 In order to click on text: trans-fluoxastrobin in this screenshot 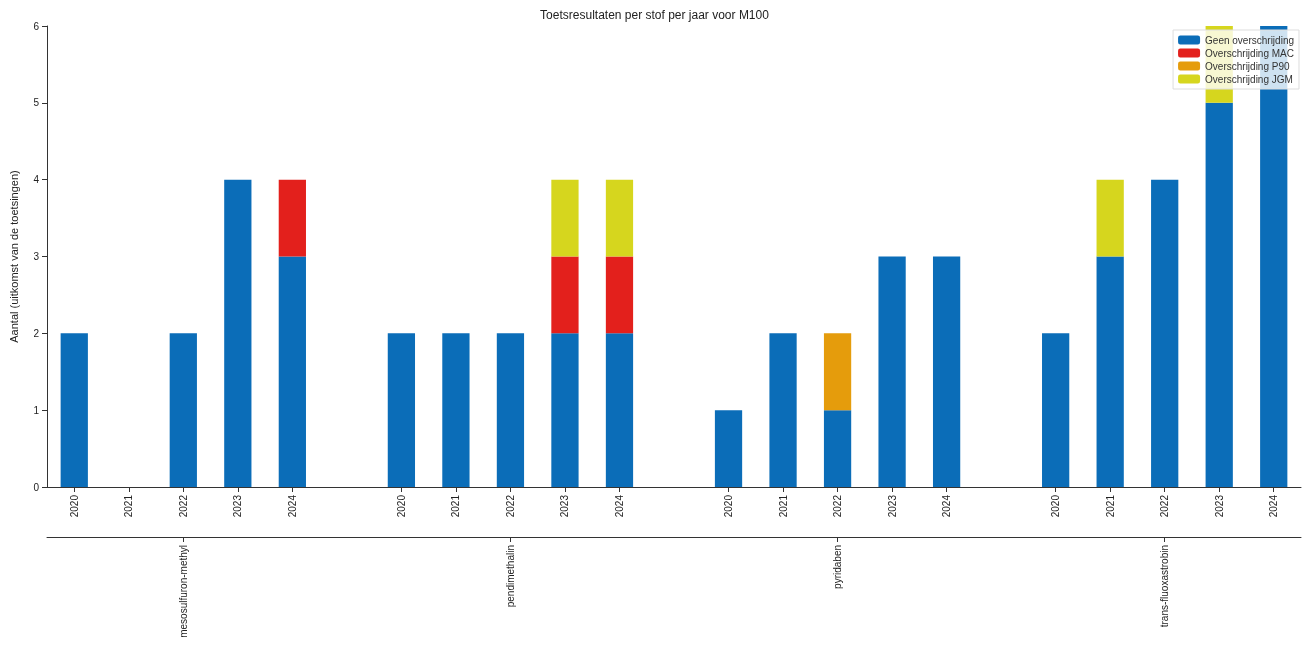, I will do `click(1165, 586)`.